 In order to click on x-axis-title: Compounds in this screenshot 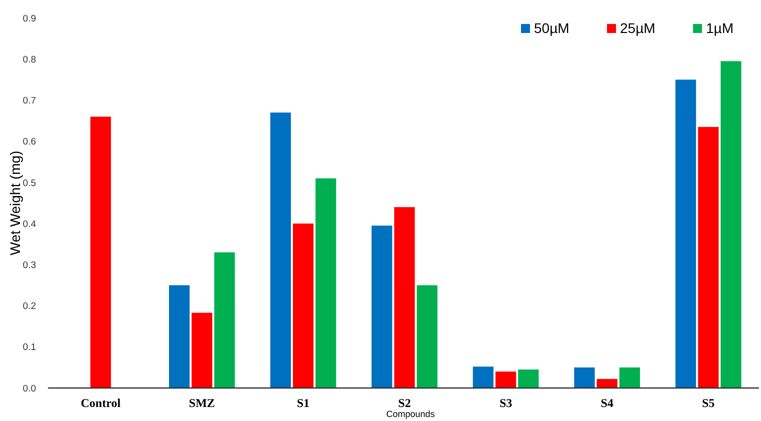, I will do `click(411, 414)`.